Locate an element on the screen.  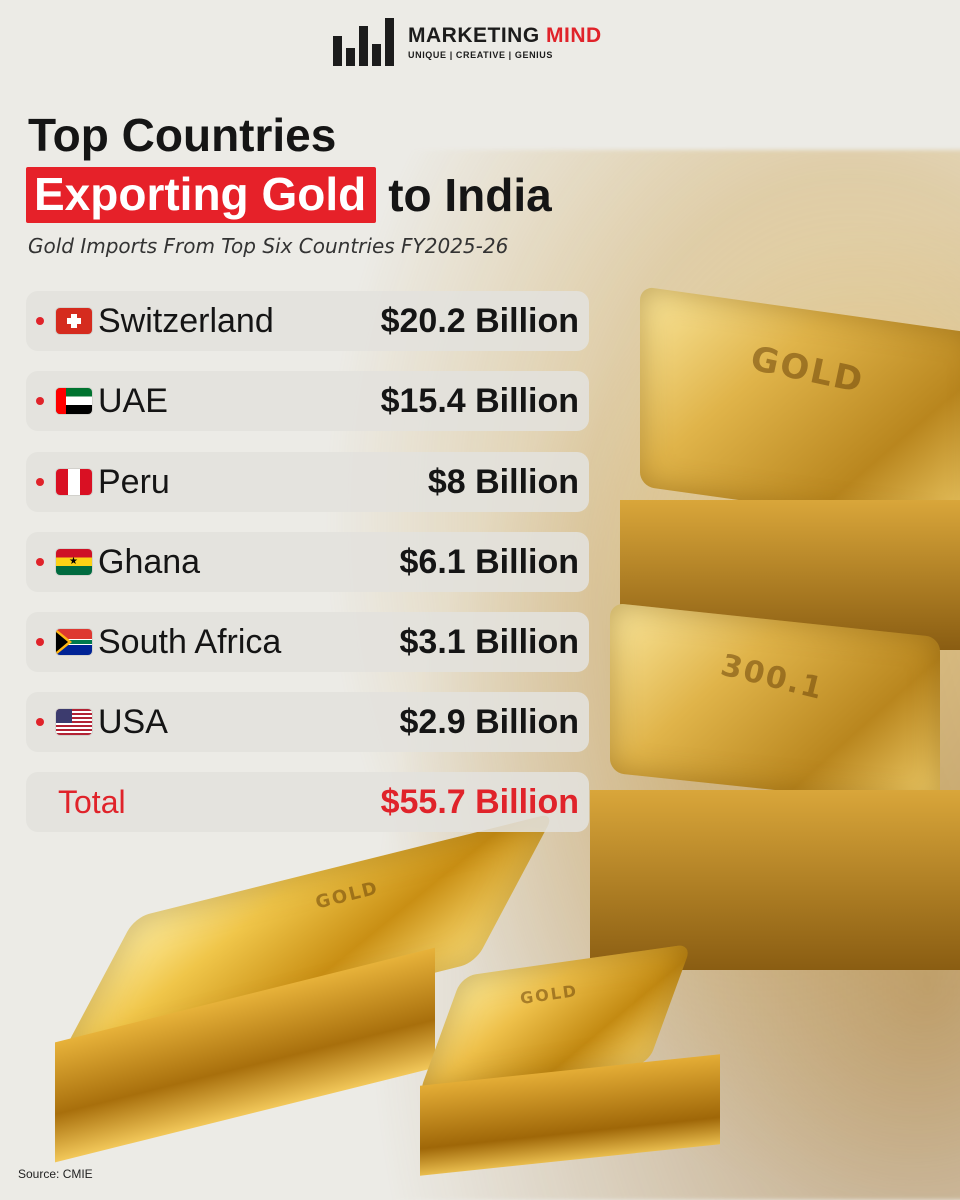
page-title-line2: Exporting Gold to India is located at coordinates (289, 195).